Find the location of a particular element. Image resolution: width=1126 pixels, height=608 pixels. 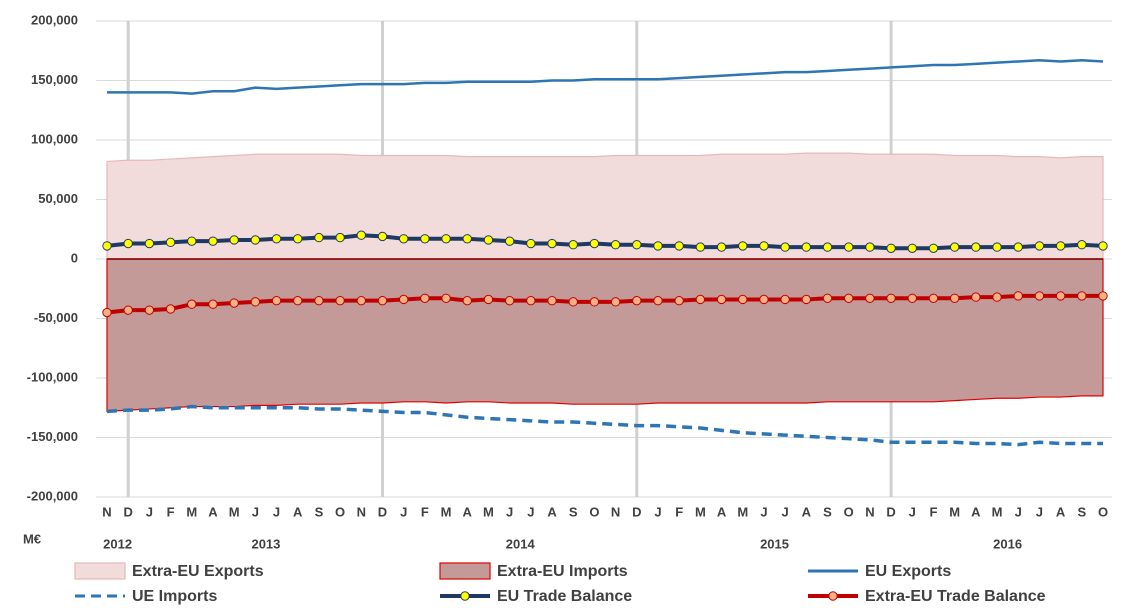

x-tick-label: S is located at coordinates (573, 511).